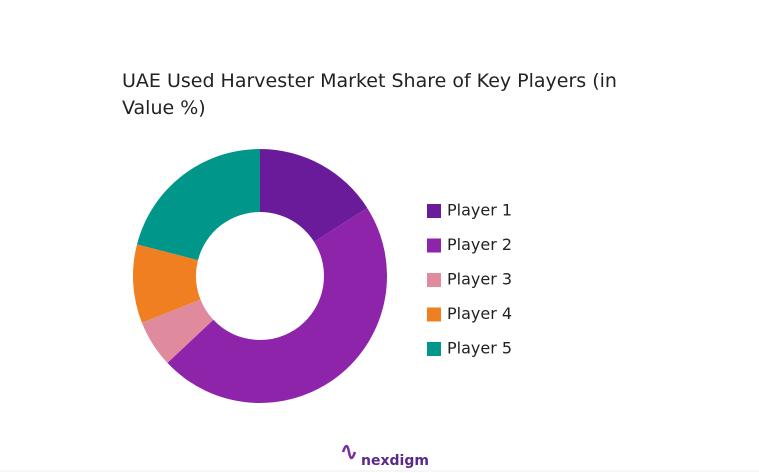 This screenshot has width=759, height=473. Describe the element at coordinates (479, 210) in the screenshot. I see `legend-label: Player 1` at that location.